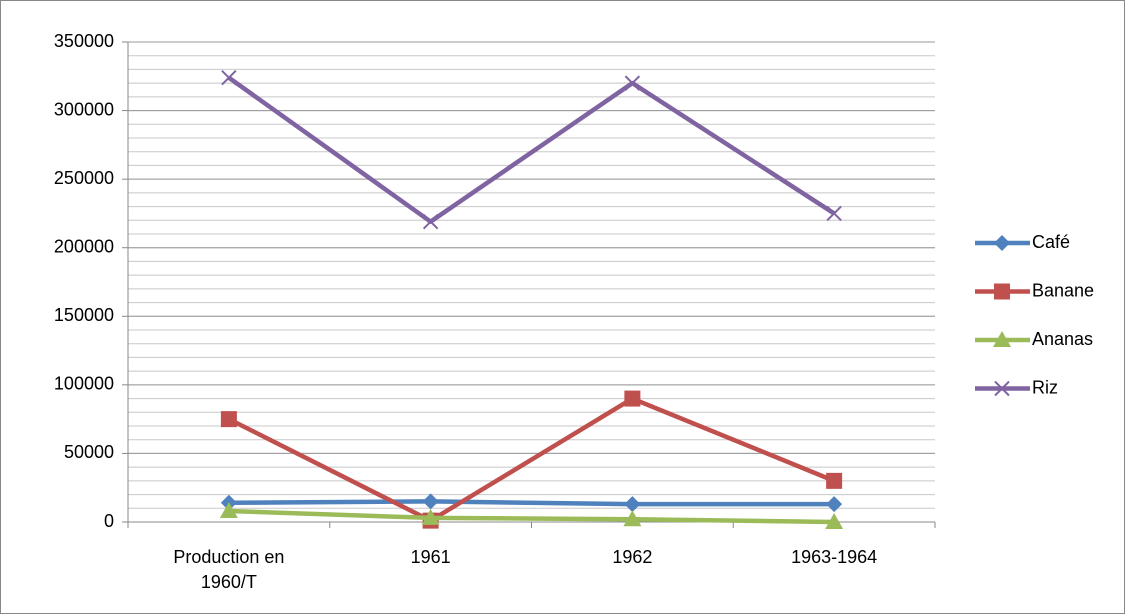 This screenshot has width=1125, height=614. Describe the element at coordinates (84, 178) in the screenshot. I see `y-tick-label: 250000` at that location.